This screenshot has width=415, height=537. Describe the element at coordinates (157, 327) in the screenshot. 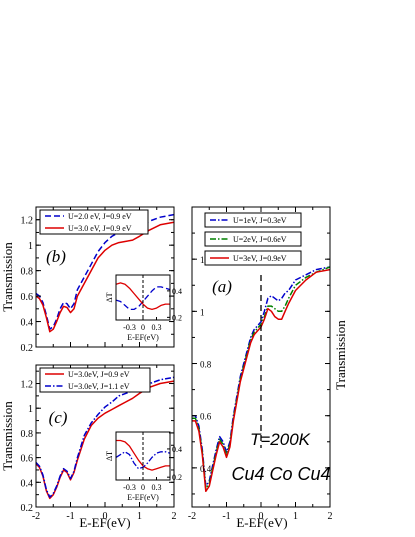

I see `panel-b-inset-xtick-label: 0.3` at that location.